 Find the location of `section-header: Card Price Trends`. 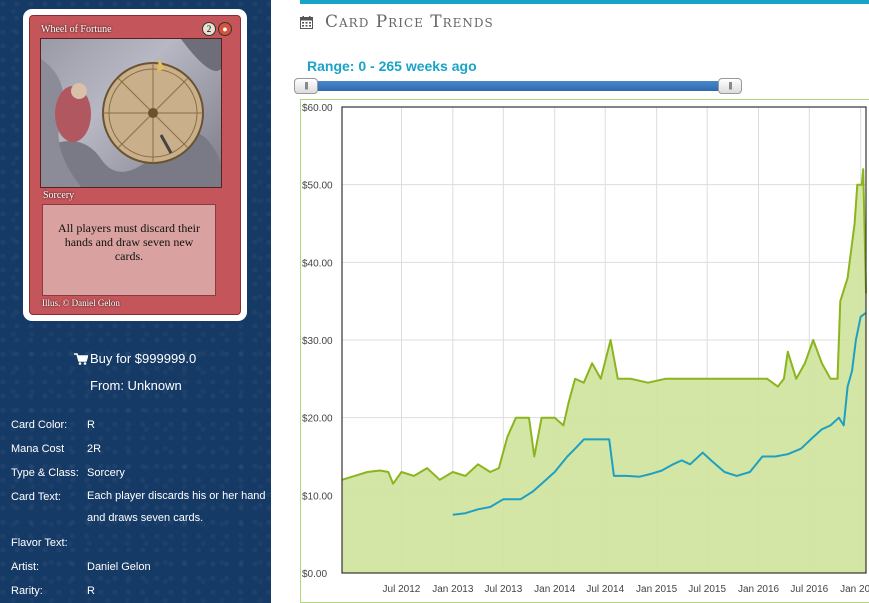

section-header: Card Price Trends is located at coordinates (397, 22).